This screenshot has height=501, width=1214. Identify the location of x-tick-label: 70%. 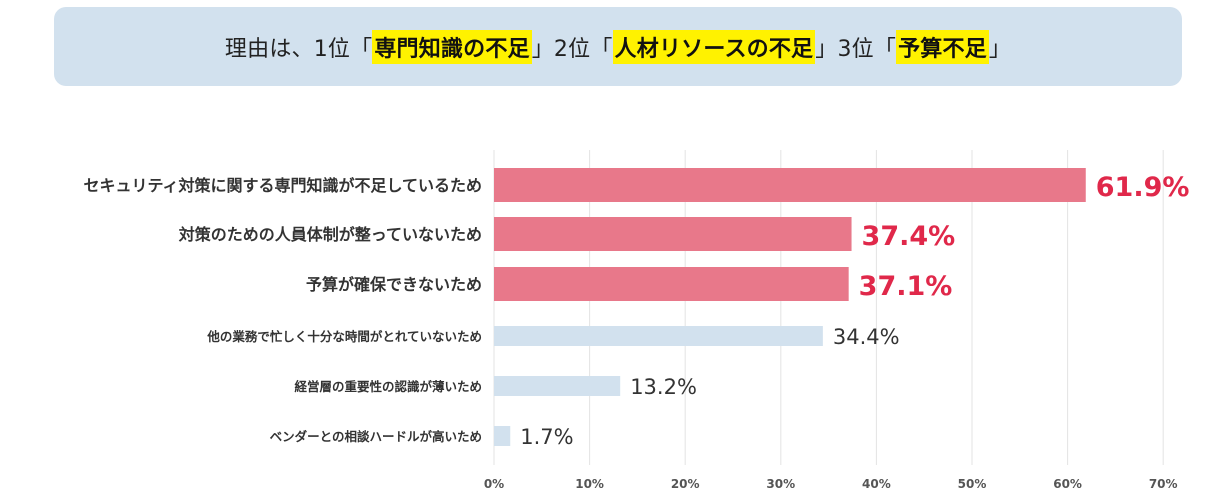
(1163, 484).